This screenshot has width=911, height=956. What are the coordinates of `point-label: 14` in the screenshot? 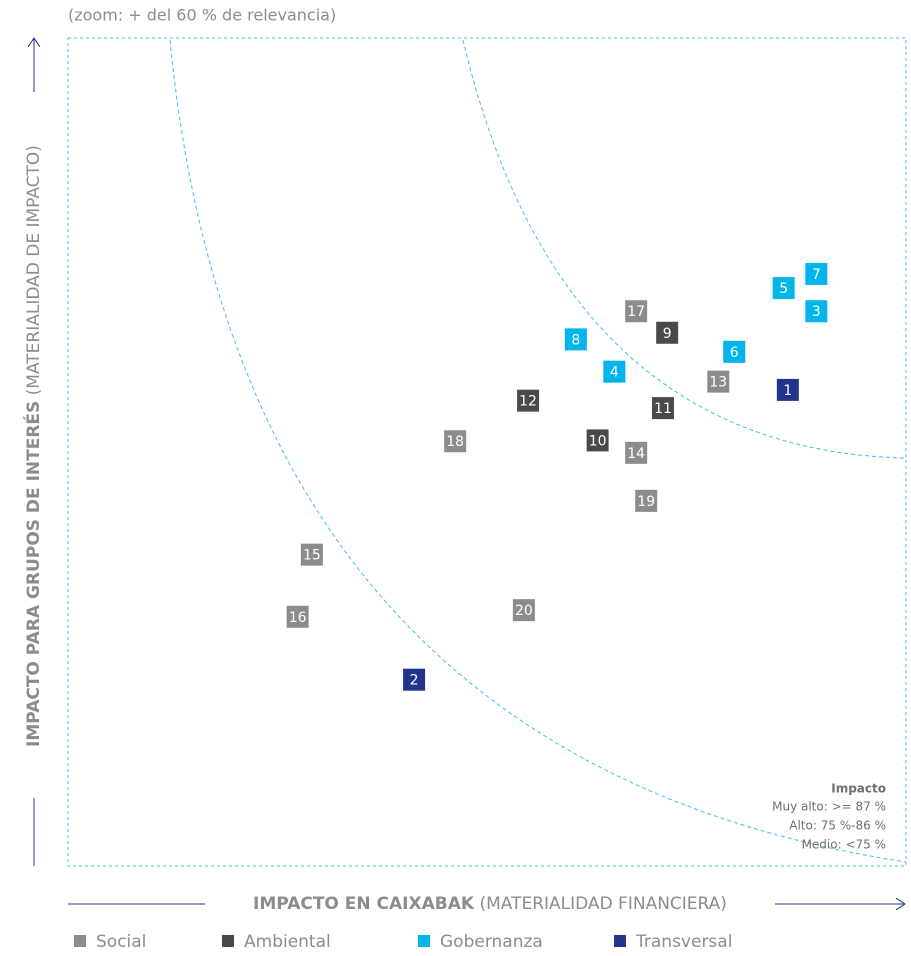 It's located at (636, 454).